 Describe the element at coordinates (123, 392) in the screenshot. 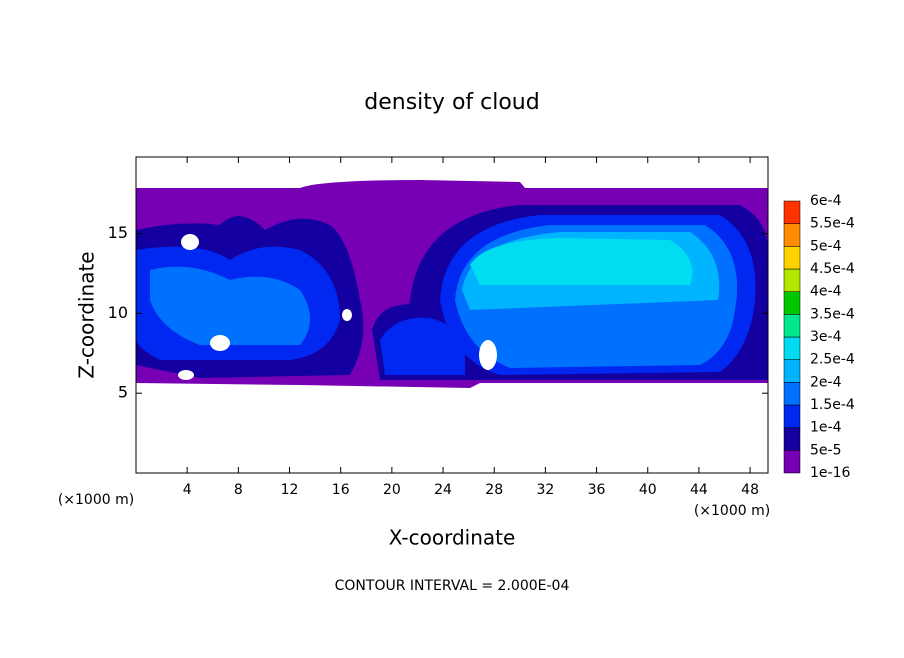

I see `y-tick-label: 5` at that location.